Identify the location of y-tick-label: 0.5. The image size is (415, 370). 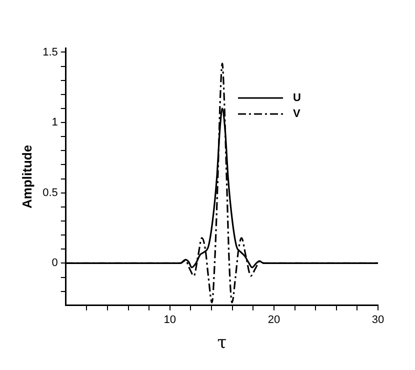
(50, 192).